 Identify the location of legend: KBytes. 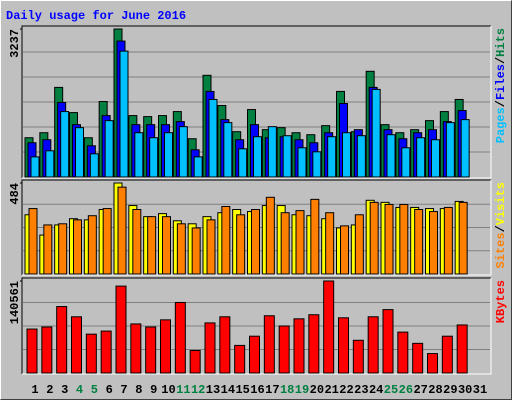
(501, 301).